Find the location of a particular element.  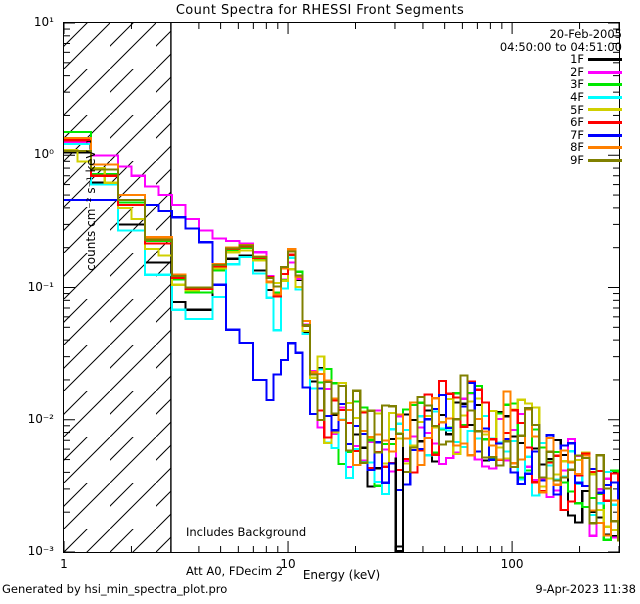

y-axis-label-wrap: counts cm⁻² s⁻¹ keV⁻¹ is located at coordinates (94, 205).